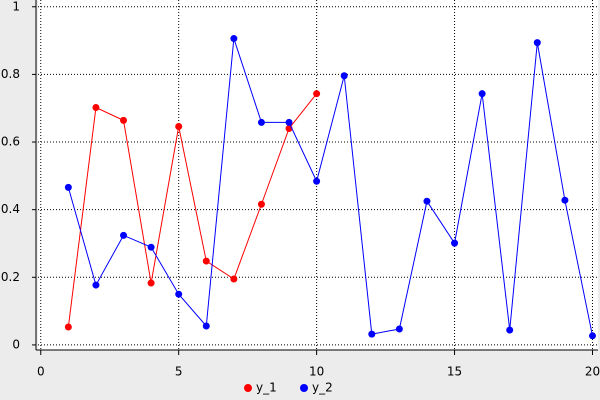 The width and height of the screenshot is (600, 400). What do you see at coordinates (266, 388) in the screenshot?
I see `legend-label: y_1` at bounding box center [266, 388].